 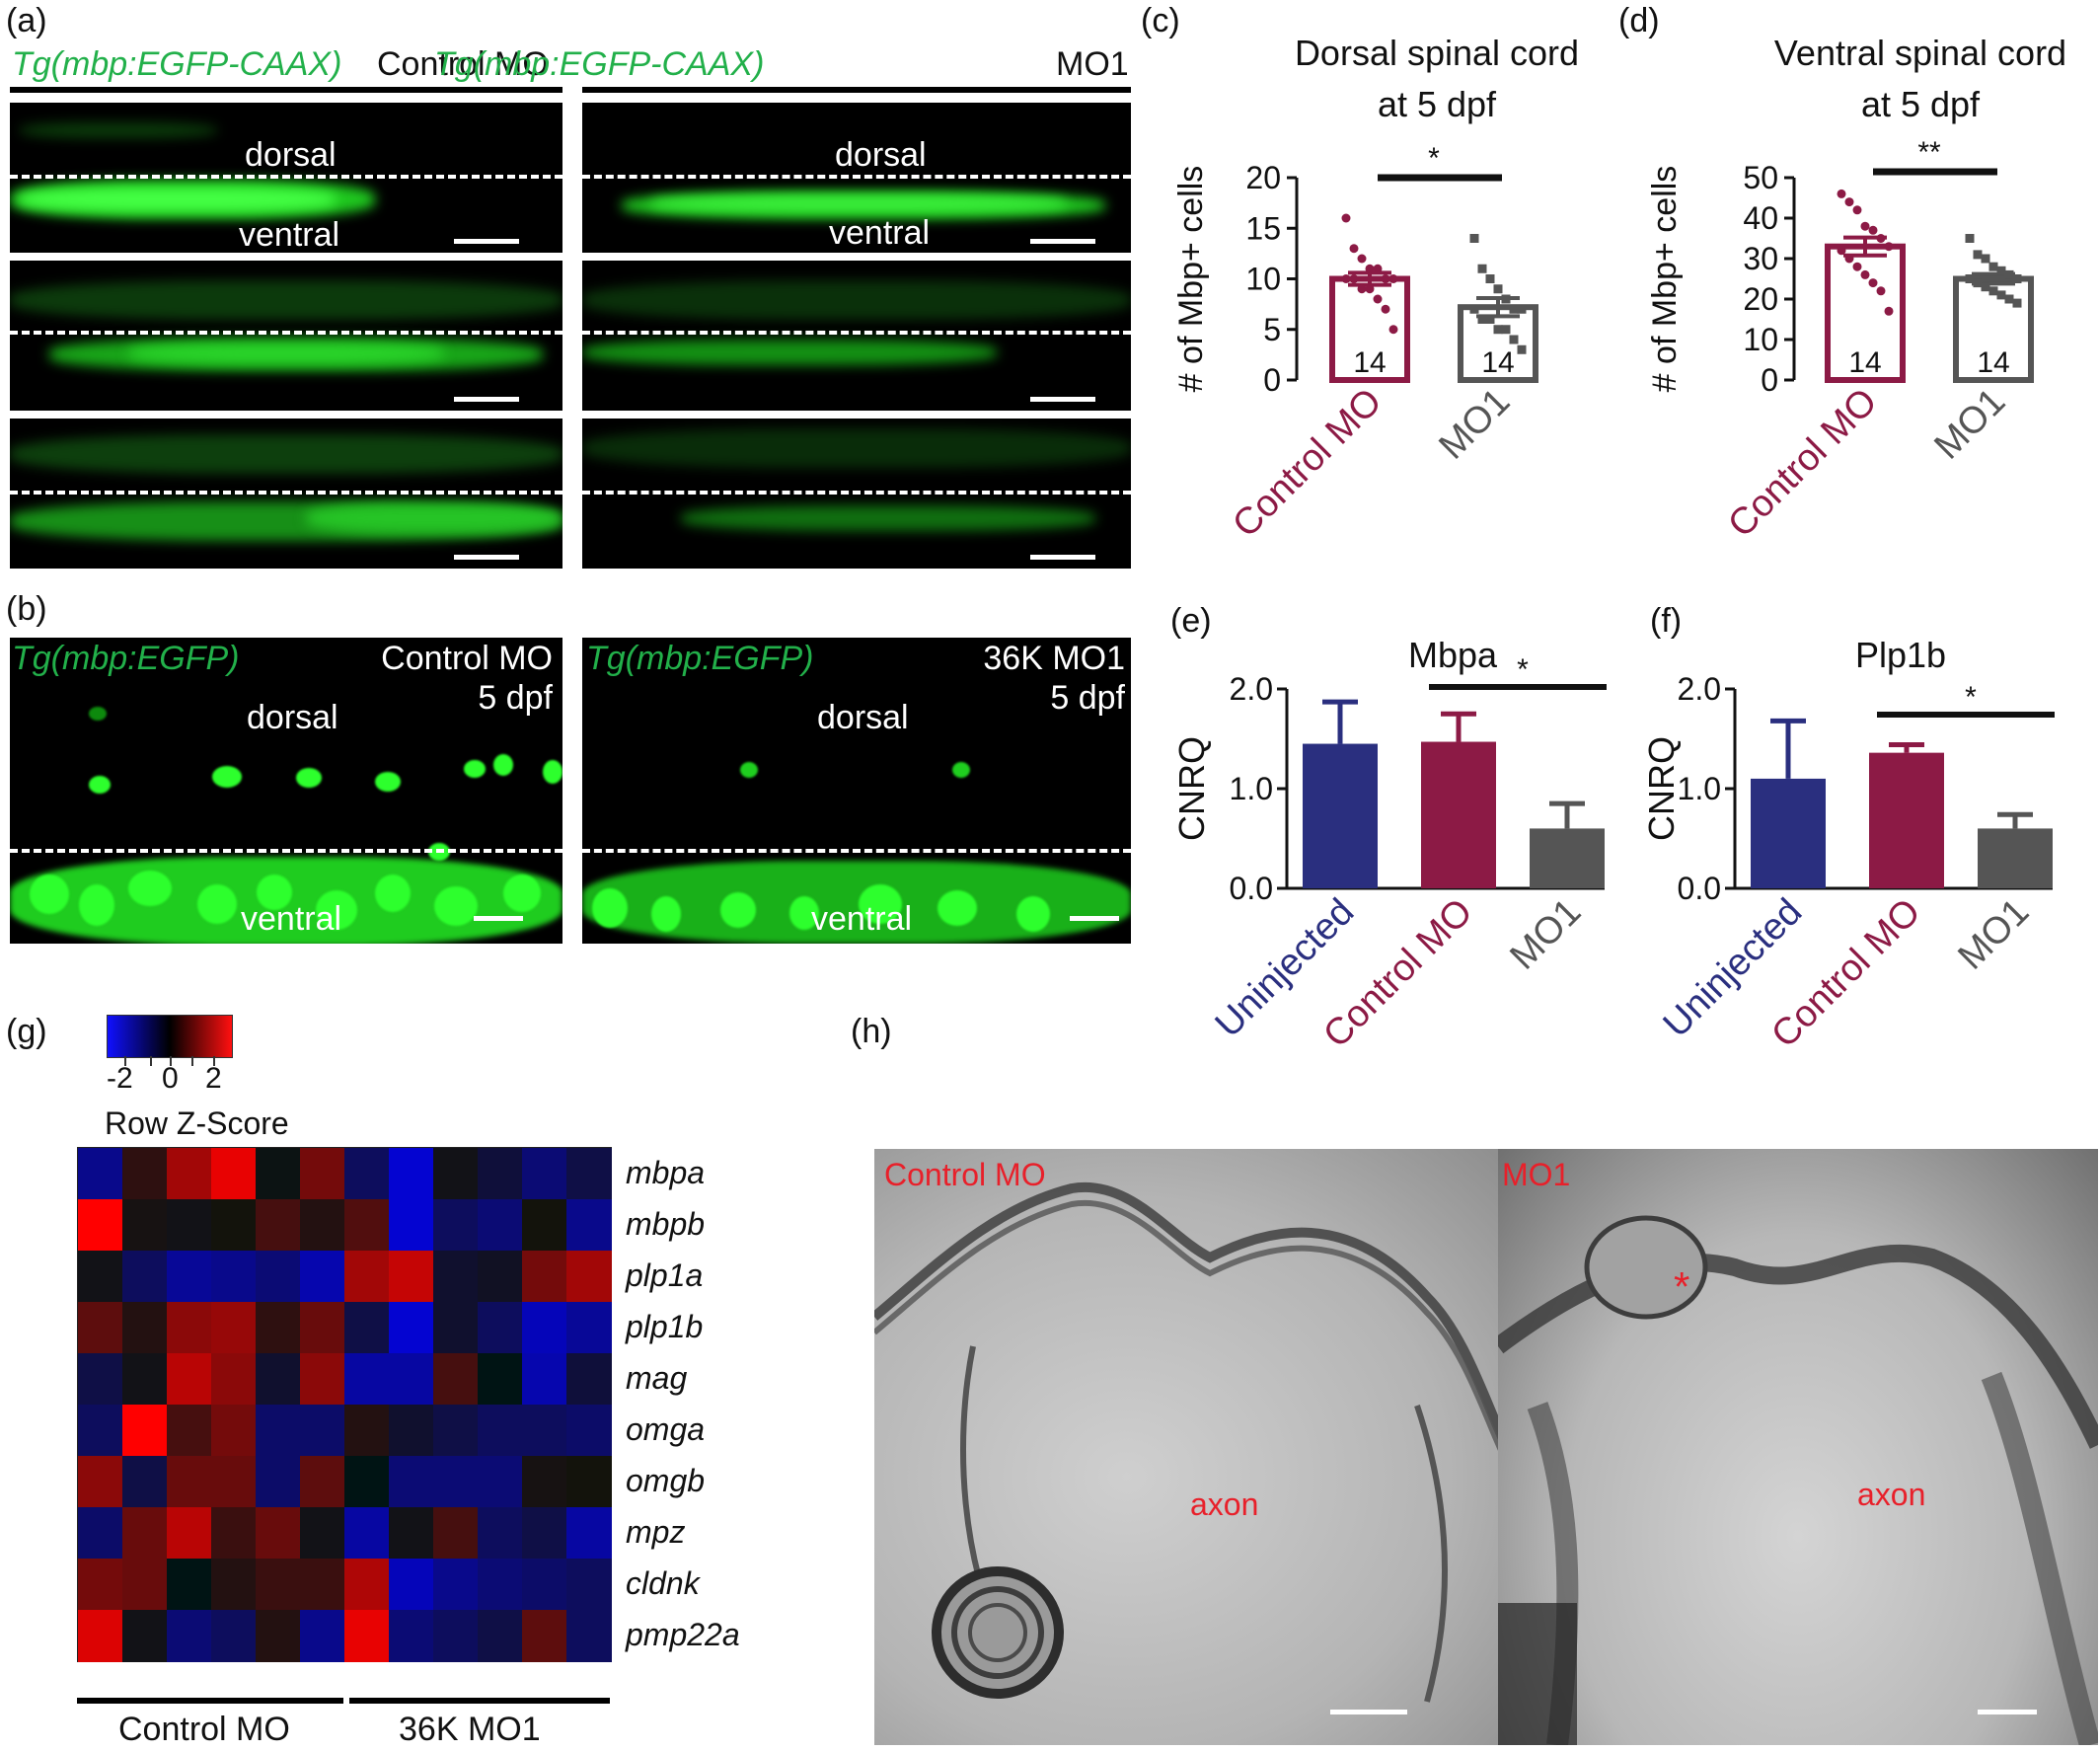 What do you see at coordinates (872, 1031) in the screenshot?
I see `panel-h-label: (h)` at bounding box center [872, 1031].